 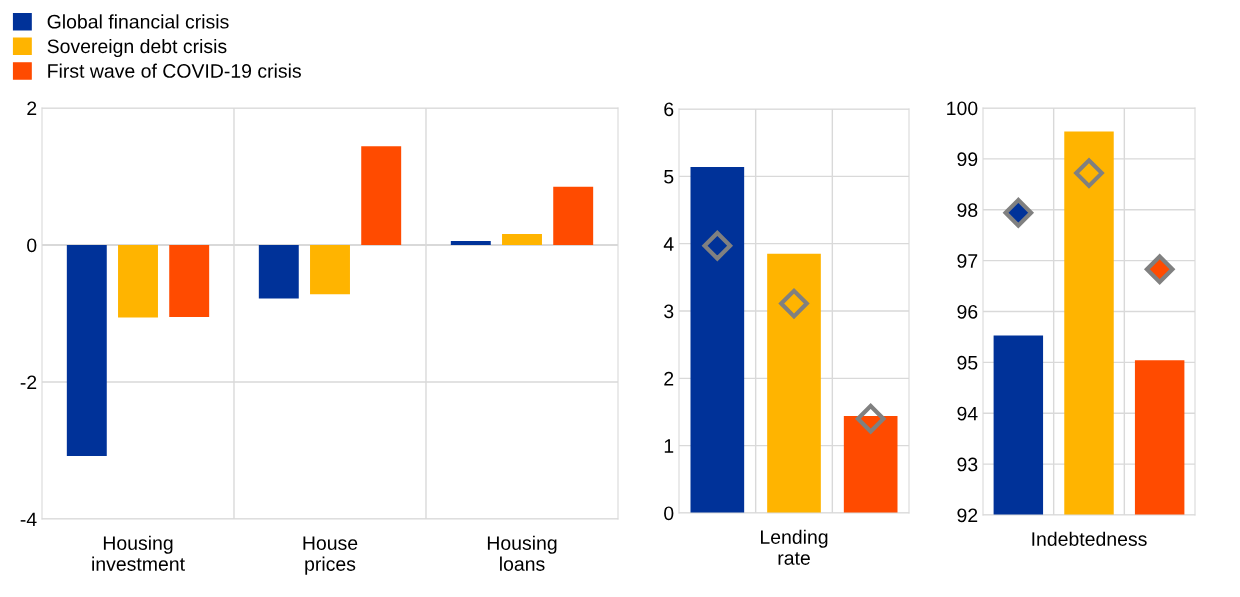 I want to click on y-tick-label: -2, so click(x=28, y=382).